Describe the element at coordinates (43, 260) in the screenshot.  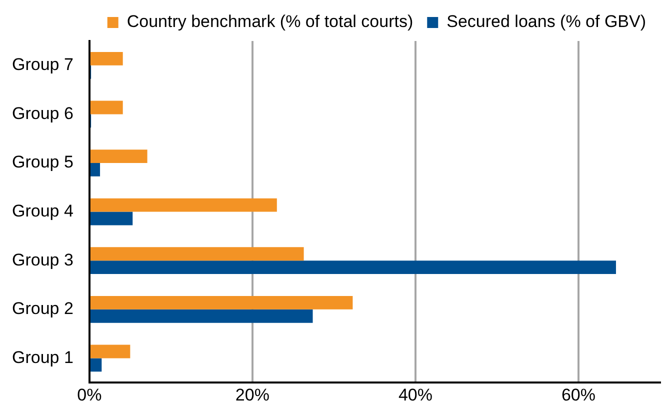
I see `y-tick-label: Group 3` at that location.